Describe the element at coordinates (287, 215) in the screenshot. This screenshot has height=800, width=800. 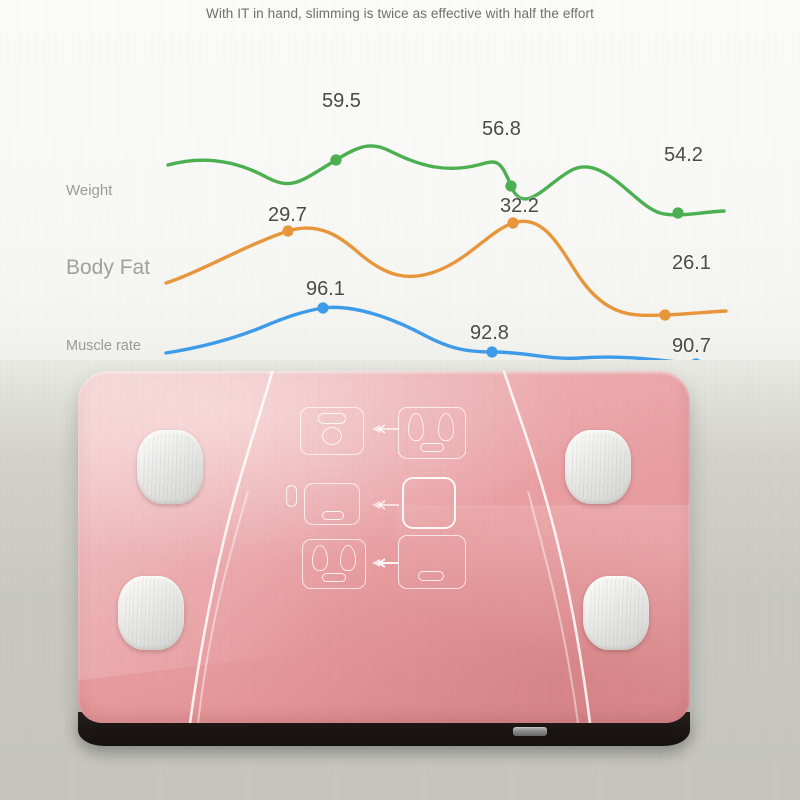
I see `value-label-fat-1: 29.7` at that location.